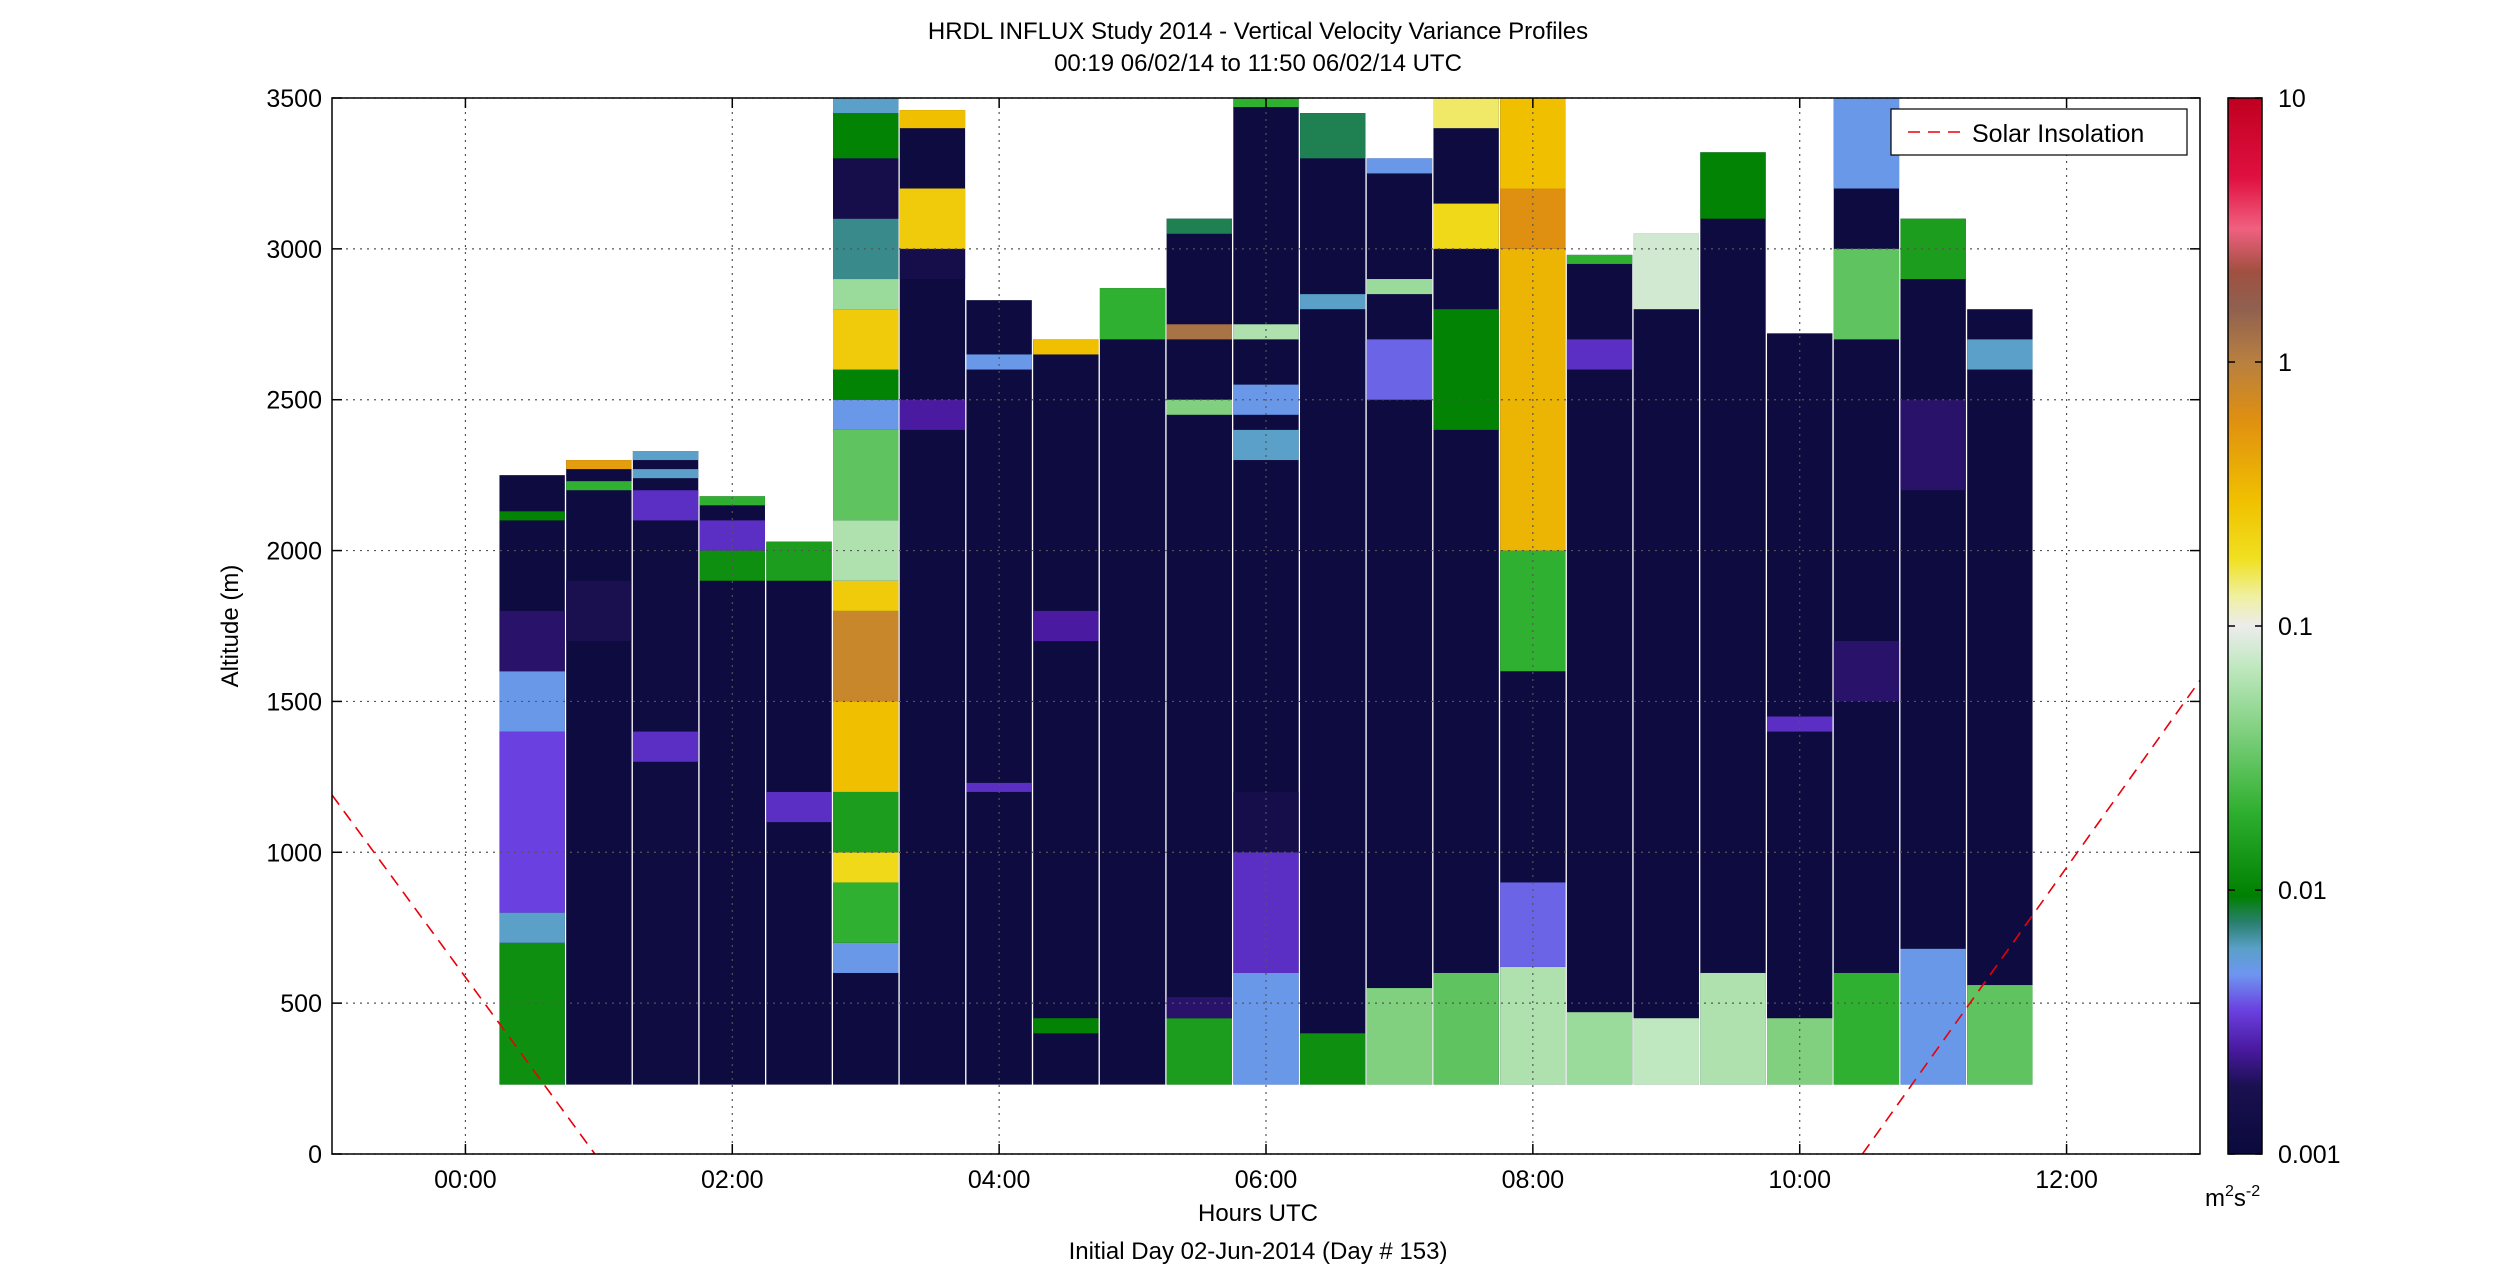 The height and width of the screenshot is (1282, 2515). I want to click on colorbar-unit: m2s-2, so click(2232, 1197).